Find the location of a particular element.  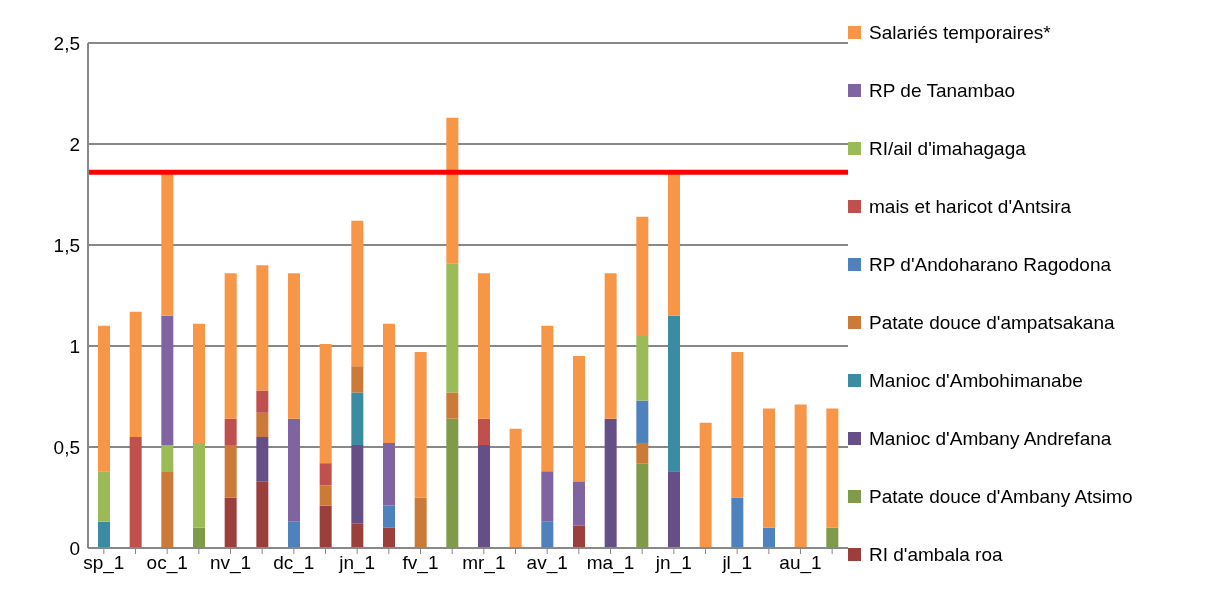

y-tick-label: 1,5 is located at coordinates (66, 245).